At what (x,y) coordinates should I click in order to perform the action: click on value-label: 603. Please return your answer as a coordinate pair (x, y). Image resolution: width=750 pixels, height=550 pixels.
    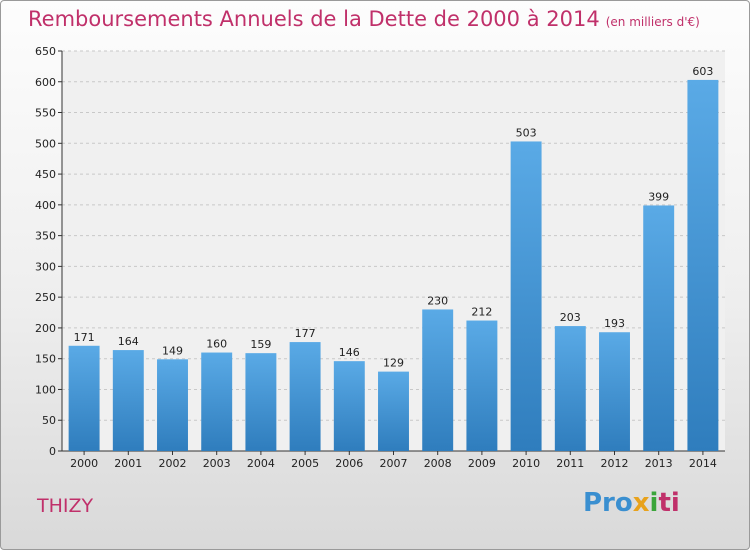
    Looking at the image, I should click on (702, 71).